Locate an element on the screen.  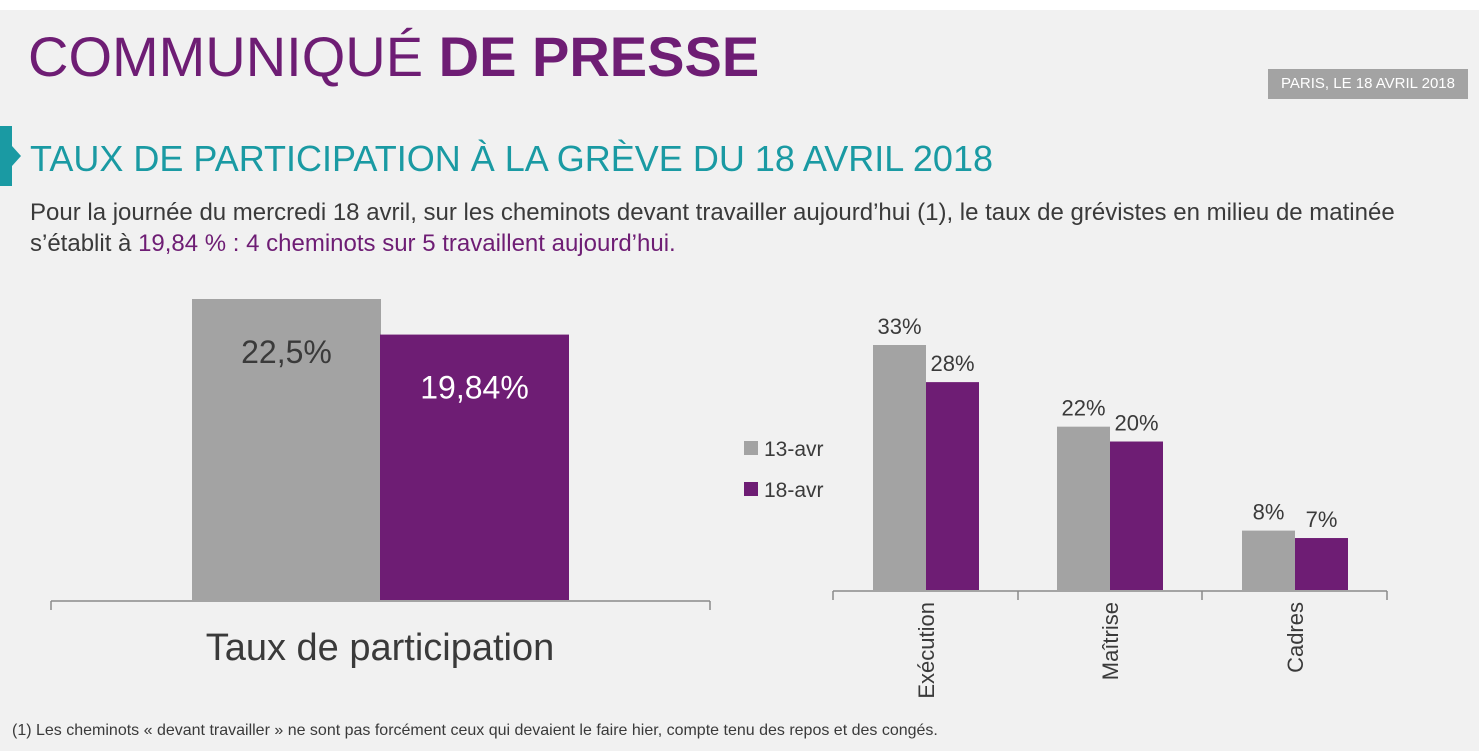
chart2-data-label: 33% is located at coordinates (899, 326).